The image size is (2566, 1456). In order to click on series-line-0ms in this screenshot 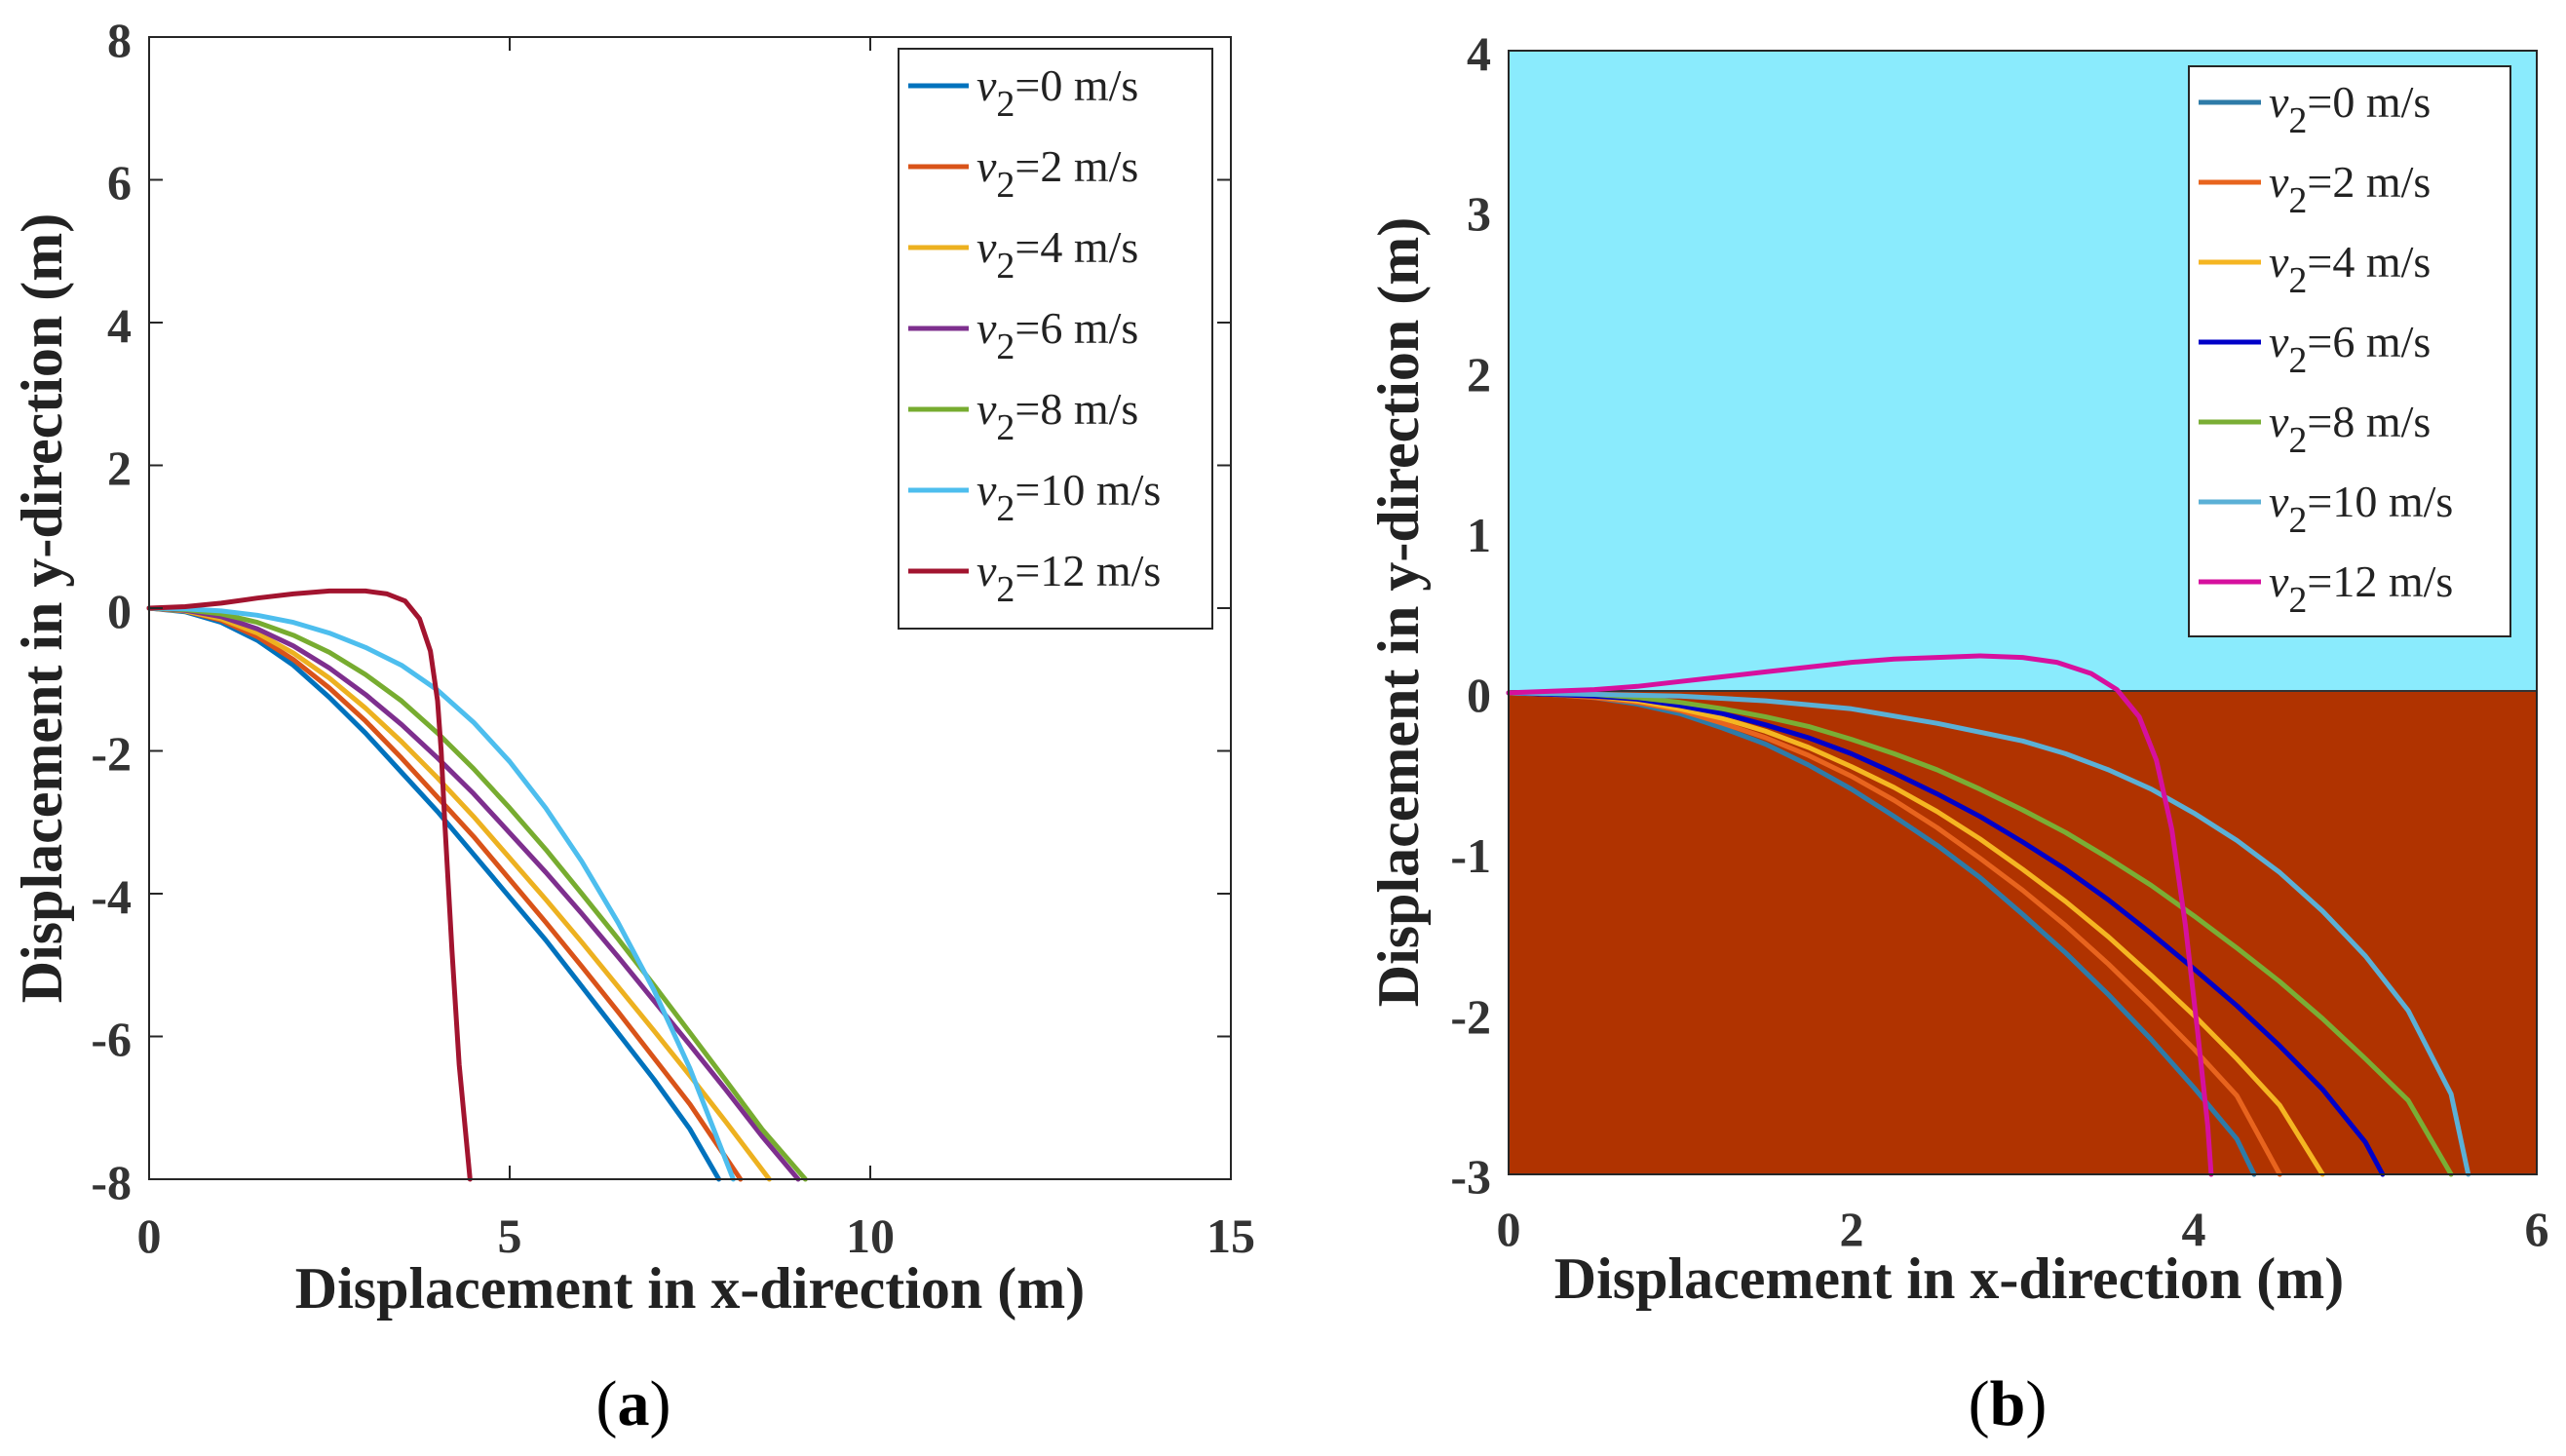, I will do `click(434, 893)`.